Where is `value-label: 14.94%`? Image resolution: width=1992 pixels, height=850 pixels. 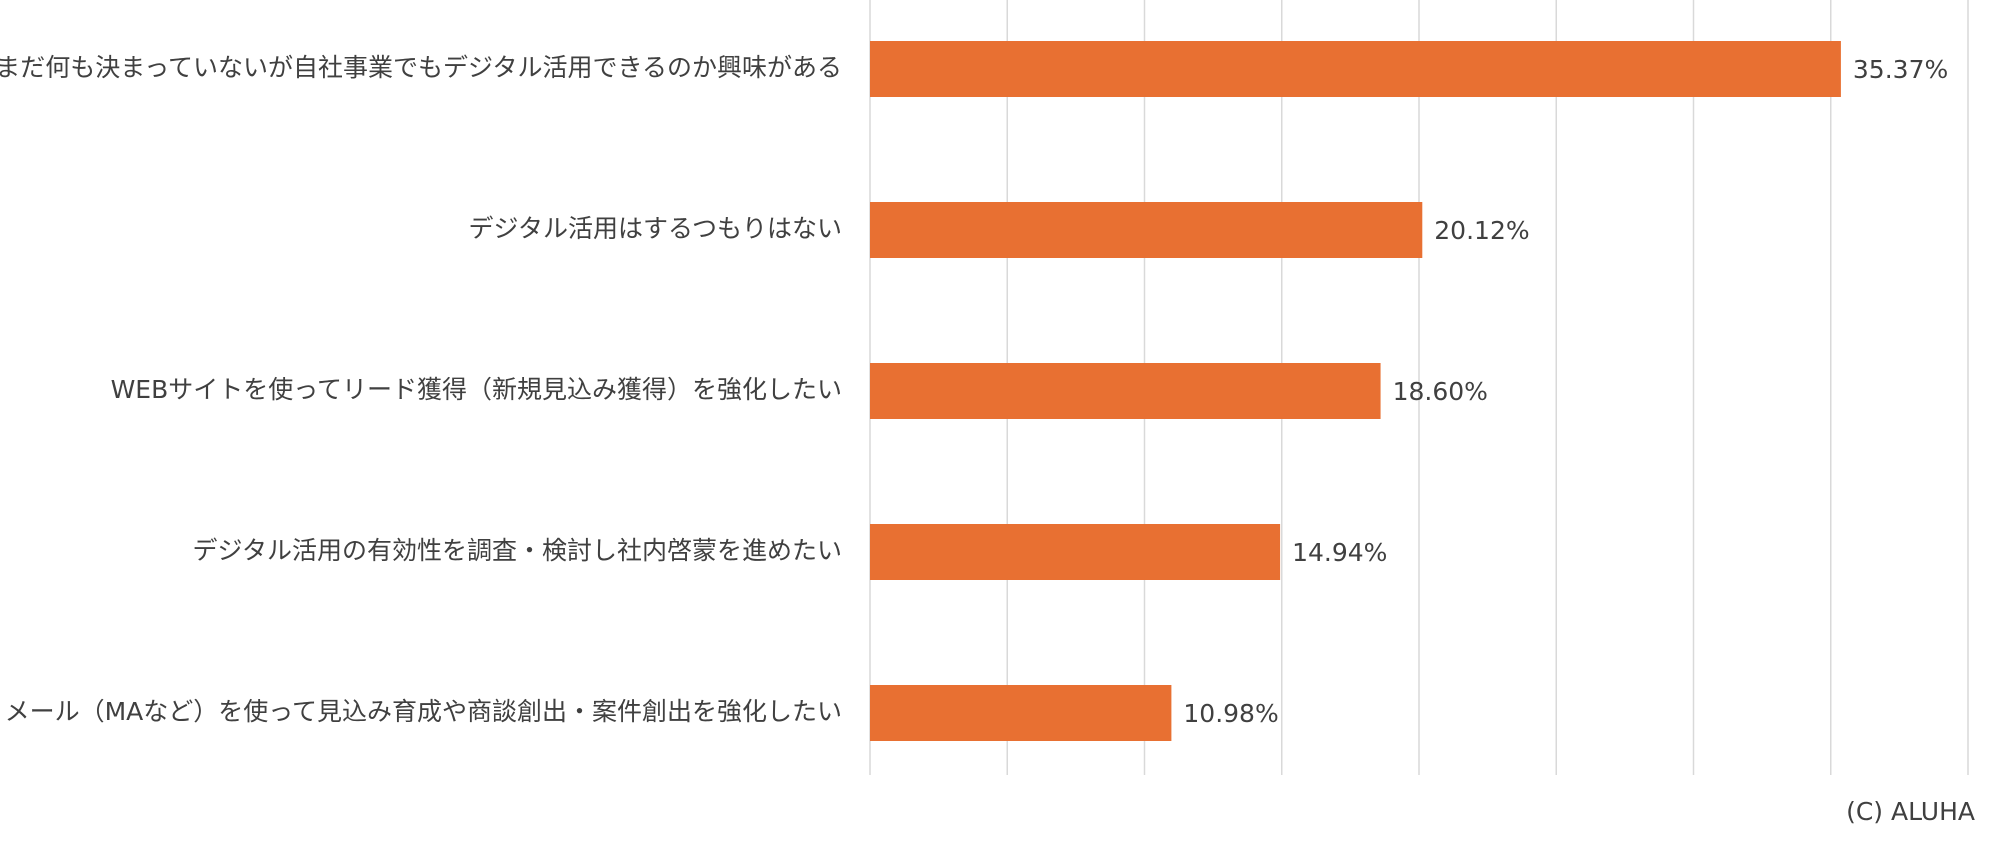 value-label: 14.94% is located at coordinates (1339, 552).